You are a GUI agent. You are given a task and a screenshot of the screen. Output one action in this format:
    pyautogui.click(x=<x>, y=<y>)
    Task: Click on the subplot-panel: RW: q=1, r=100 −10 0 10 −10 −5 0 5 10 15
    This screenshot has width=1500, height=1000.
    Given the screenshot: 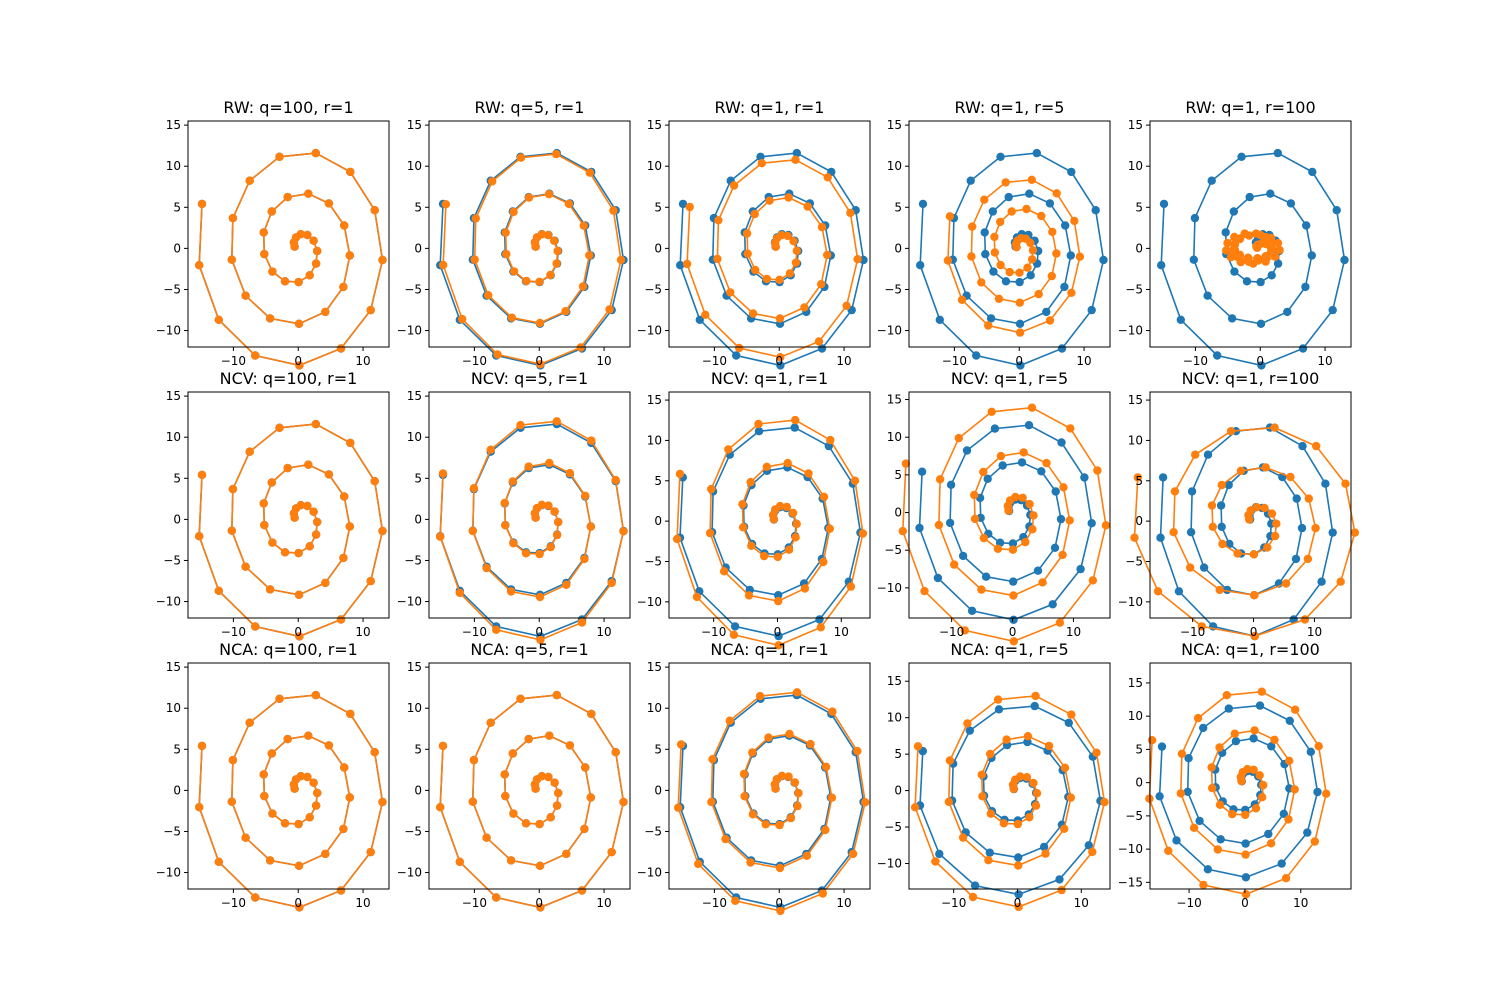 What is the action you would take?
    pyautogui.click(x=1235, y=234)
    